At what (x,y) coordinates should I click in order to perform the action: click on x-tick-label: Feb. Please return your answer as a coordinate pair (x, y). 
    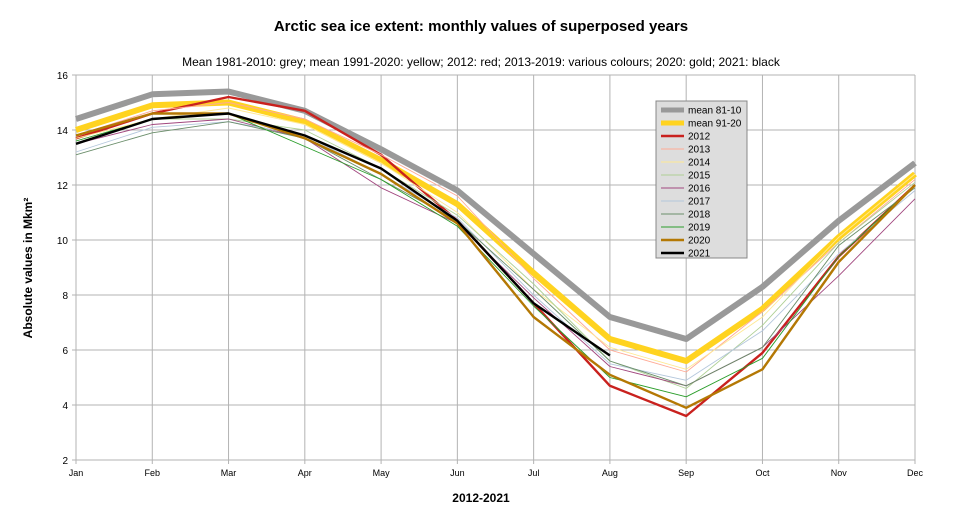
    Looking at the image, I should click on (153, 473).